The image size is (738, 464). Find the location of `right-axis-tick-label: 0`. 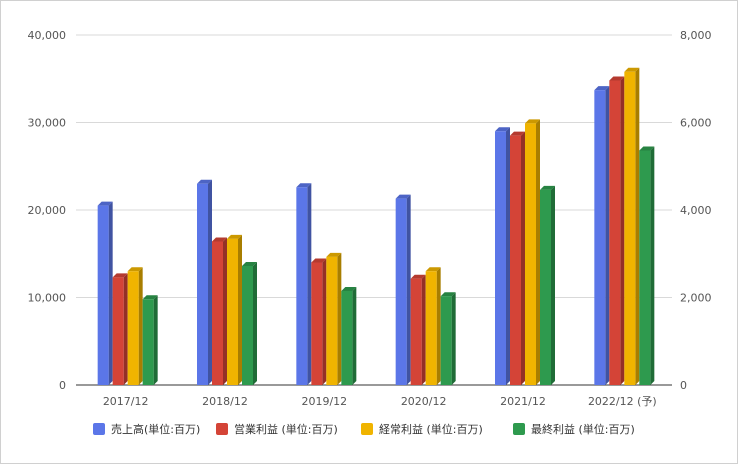

right-axis-tick-label: 0 is located at coordinates (683, 385).